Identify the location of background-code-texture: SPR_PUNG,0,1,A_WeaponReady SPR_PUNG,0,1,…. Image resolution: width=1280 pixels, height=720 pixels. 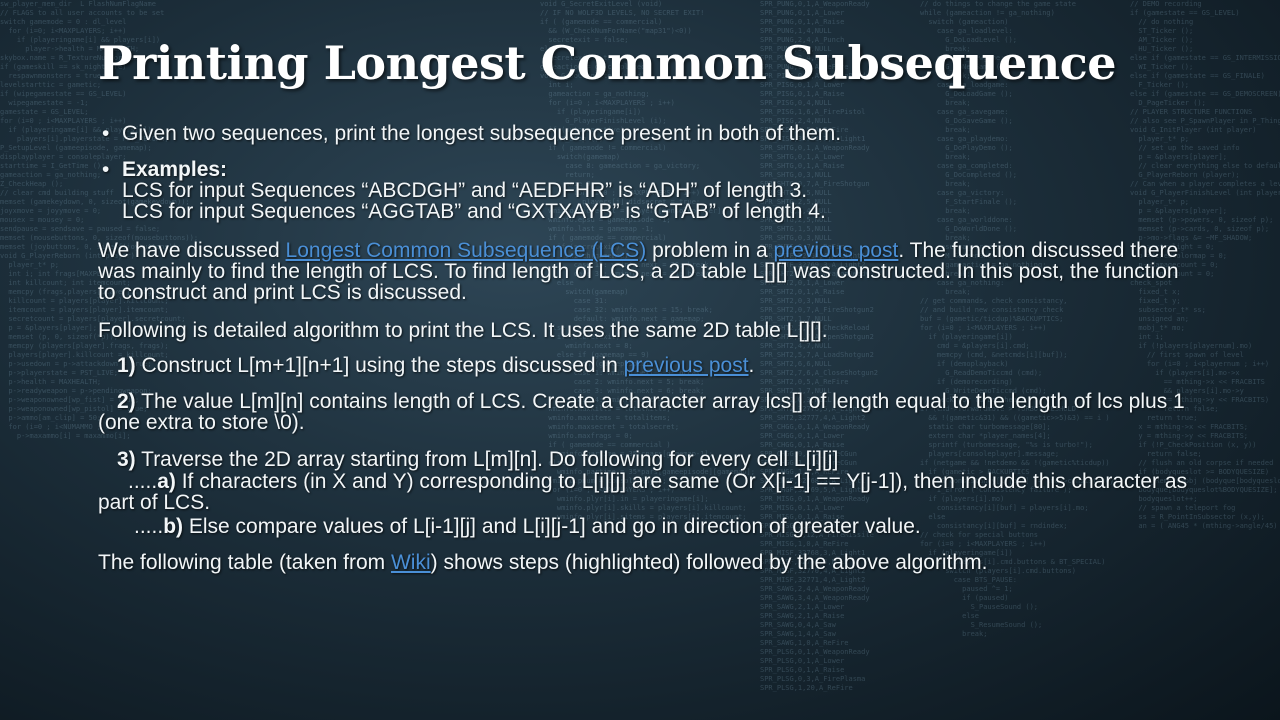
(819, 346).